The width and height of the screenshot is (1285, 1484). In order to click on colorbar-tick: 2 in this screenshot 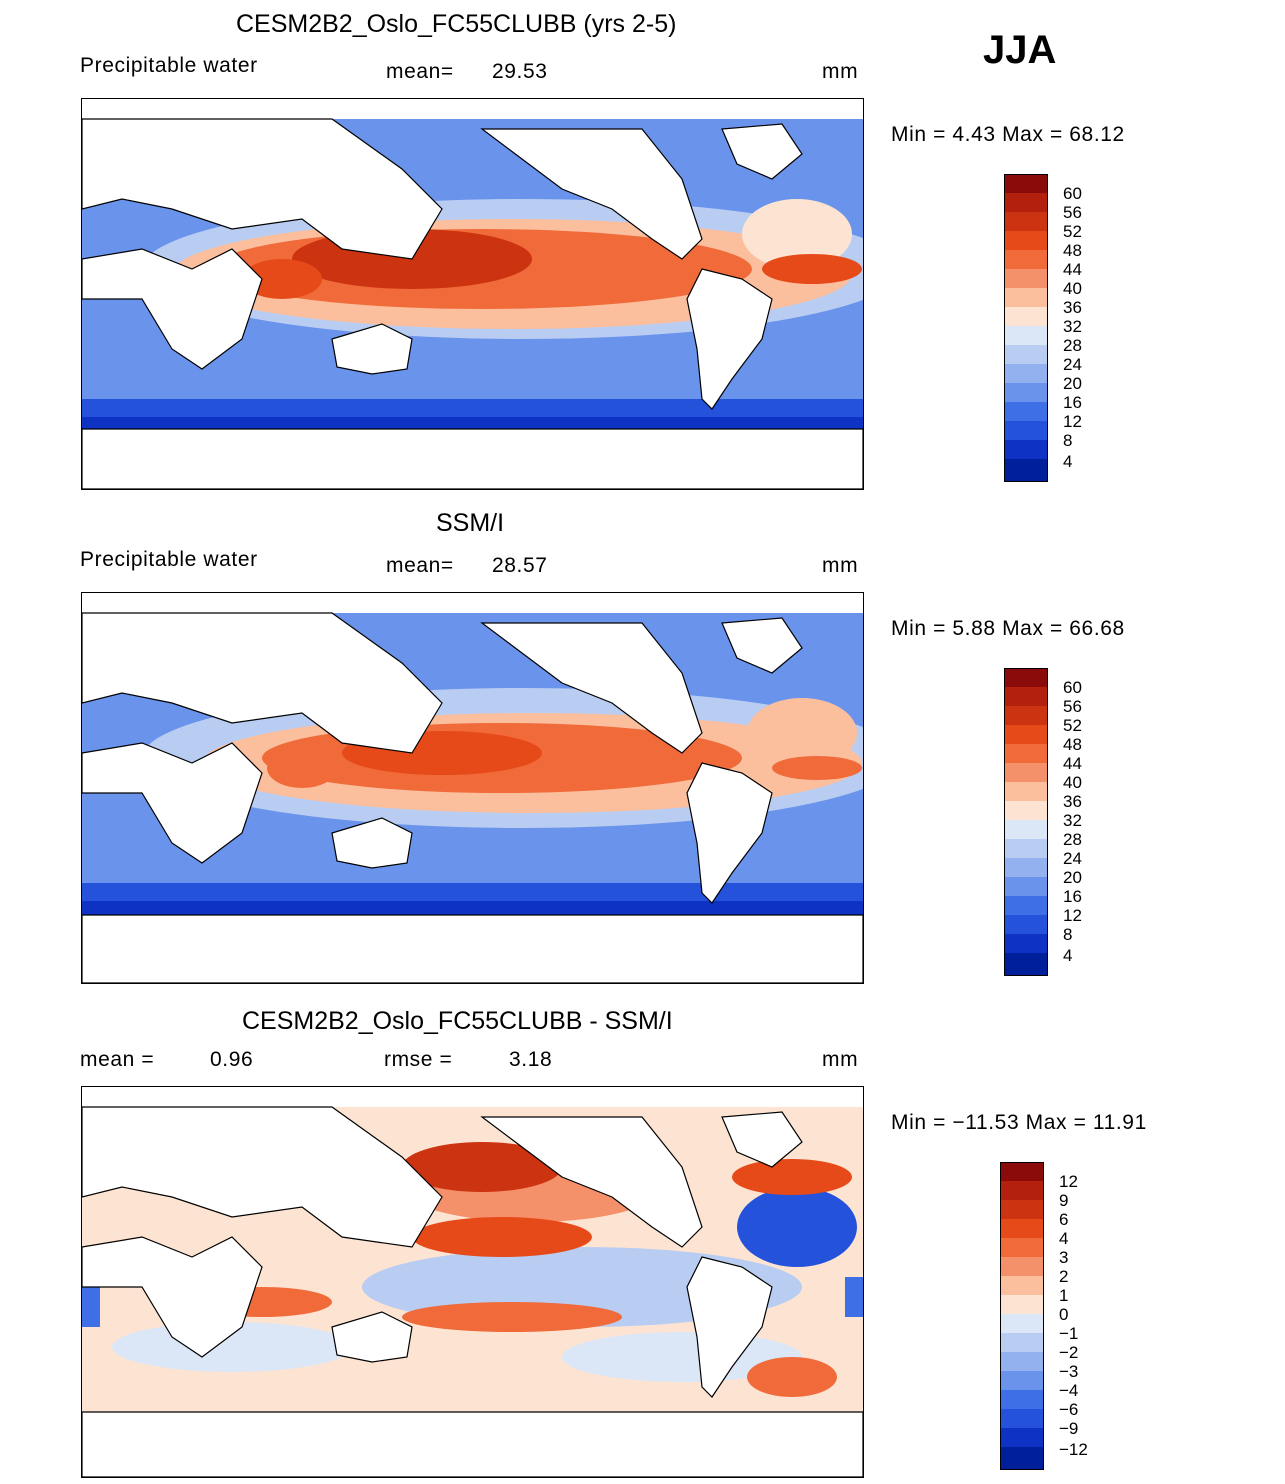, I will do `click(1064, 1276)`.